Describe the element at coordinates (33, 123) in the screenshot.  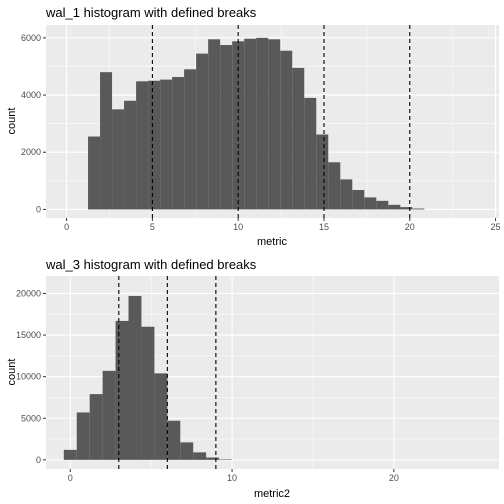
I see `y-axis-ticks: 0 2000 4000 6000` at that location.